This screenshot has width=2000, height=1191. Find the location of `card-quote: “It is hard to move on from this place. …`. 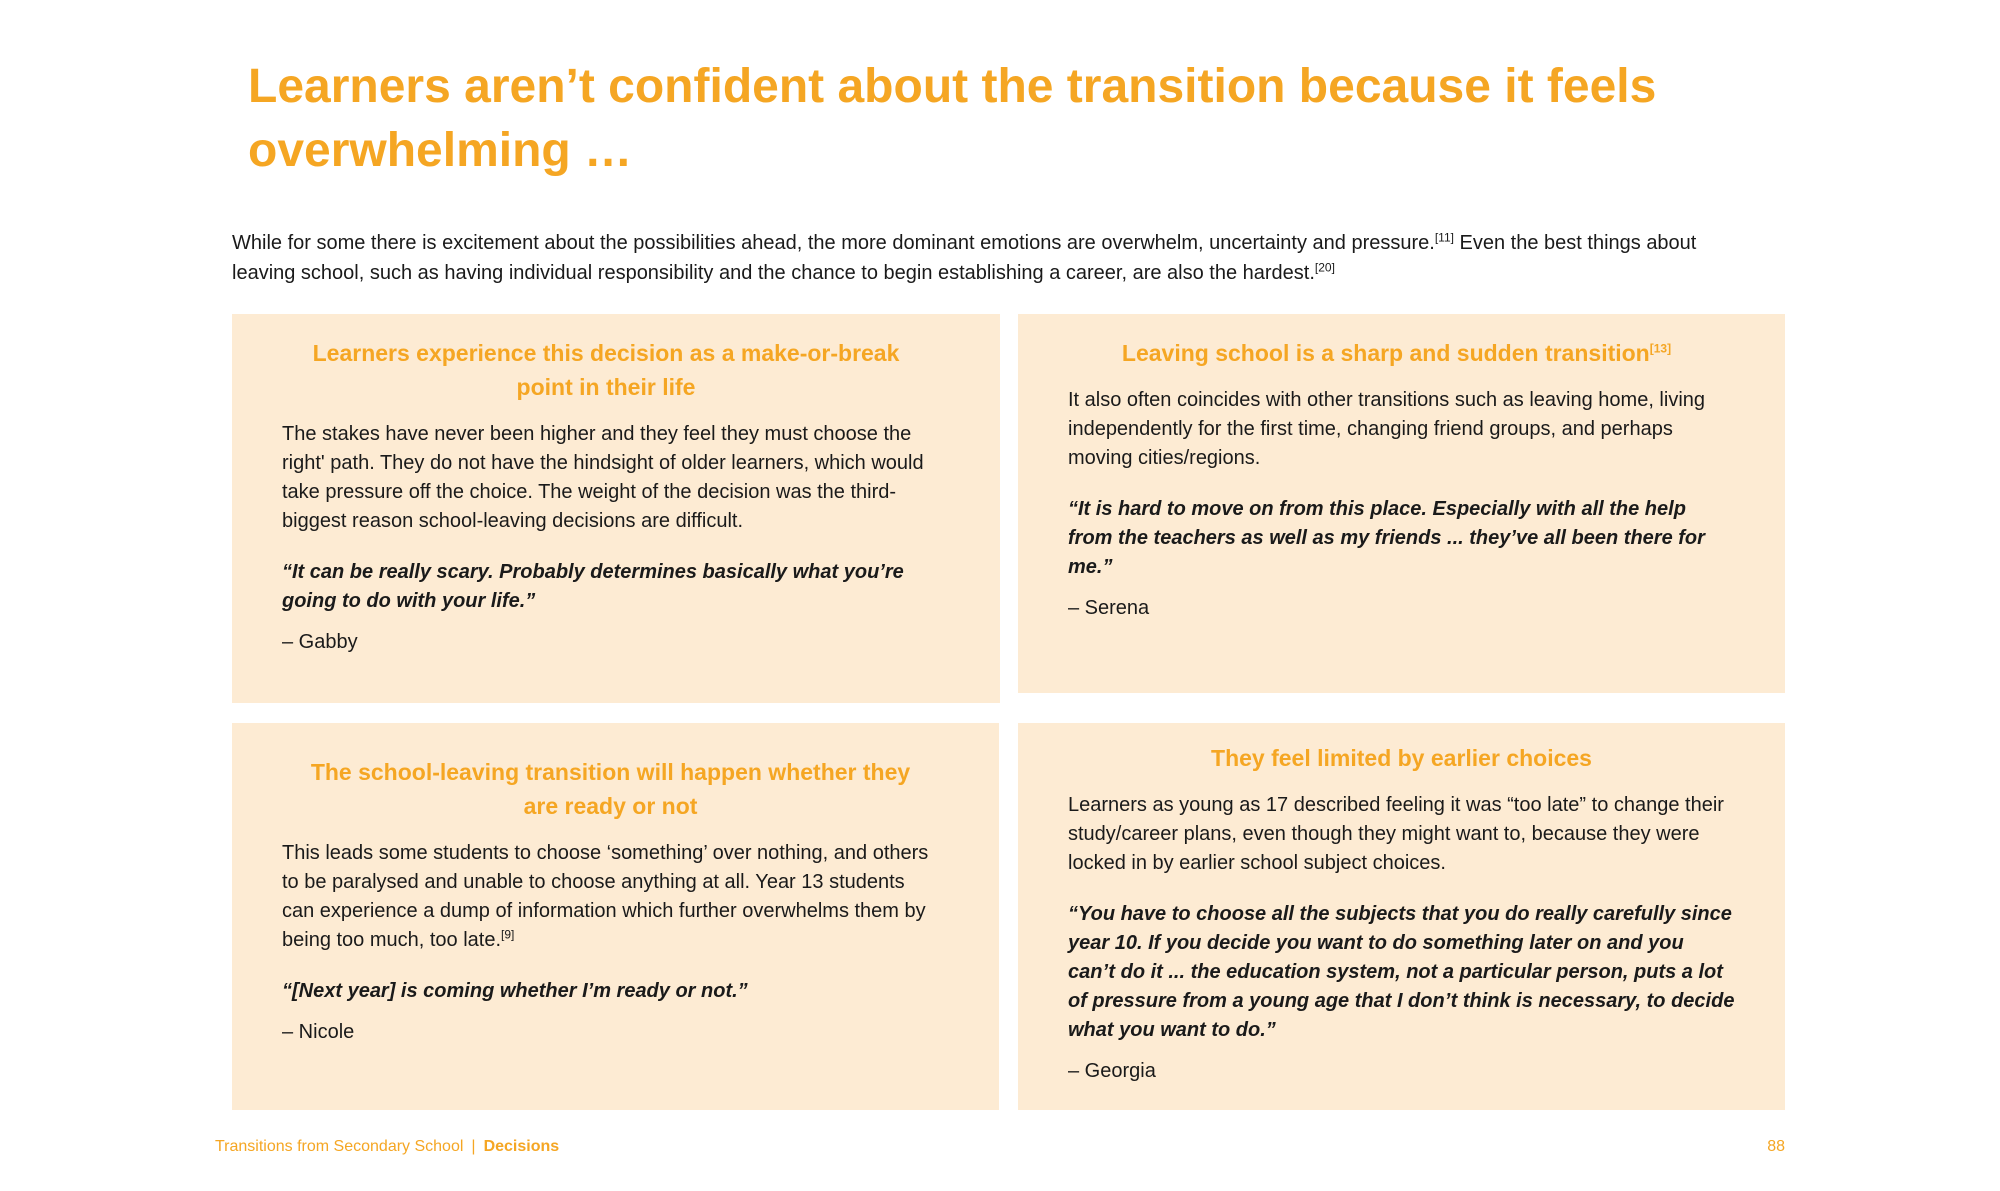

card-quote: “It is hard to move on from this place. … is located at coordinates (1386, 538).